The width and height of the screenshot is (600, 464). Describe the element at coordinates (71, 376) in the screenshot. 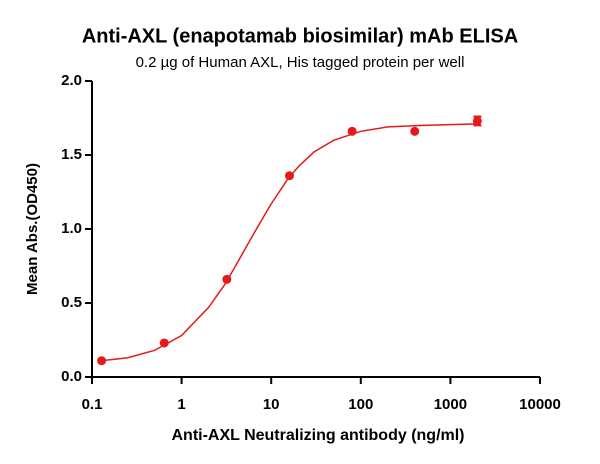

I see `y-tick-label: 0.0` at that location.